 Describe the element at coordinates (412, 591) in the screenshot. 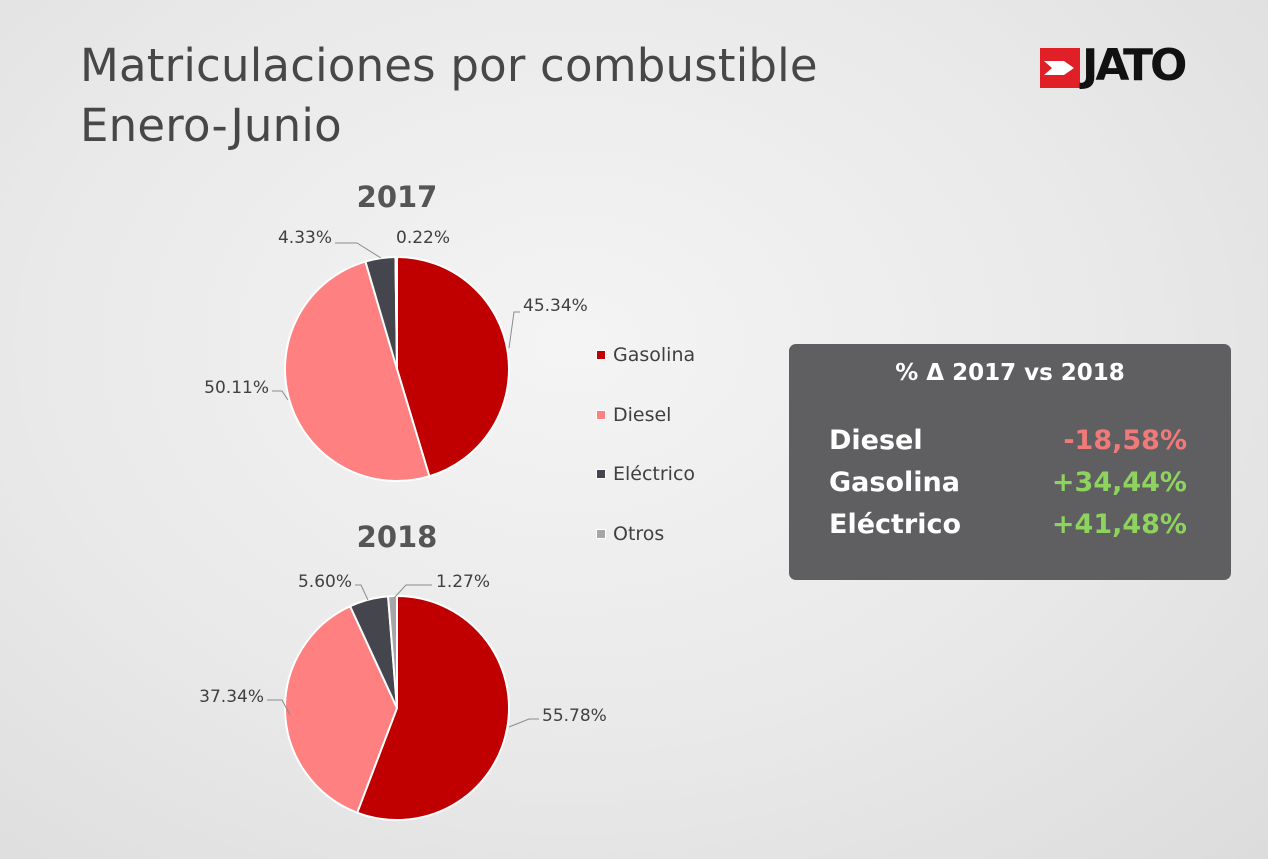

I see `leader-line-2018-otros` at that location.